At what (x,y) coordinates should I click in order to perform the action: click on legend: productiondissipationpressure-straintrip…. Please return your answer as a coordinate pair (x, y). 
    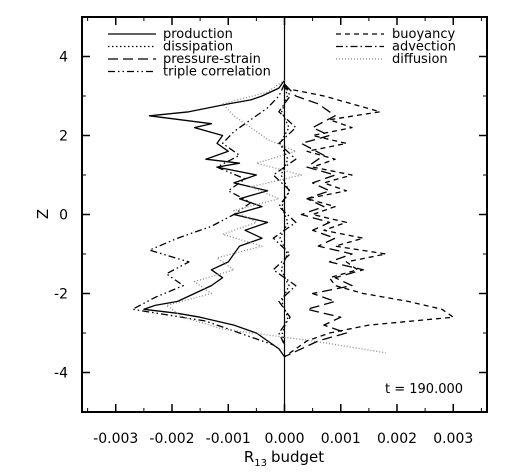
    Looking at the image, I should click on (282, 53).